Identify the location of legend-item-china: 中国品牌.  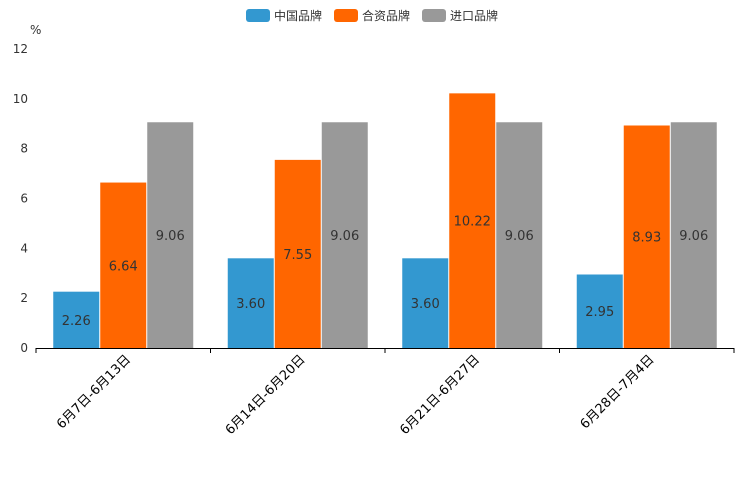
(283, 15).